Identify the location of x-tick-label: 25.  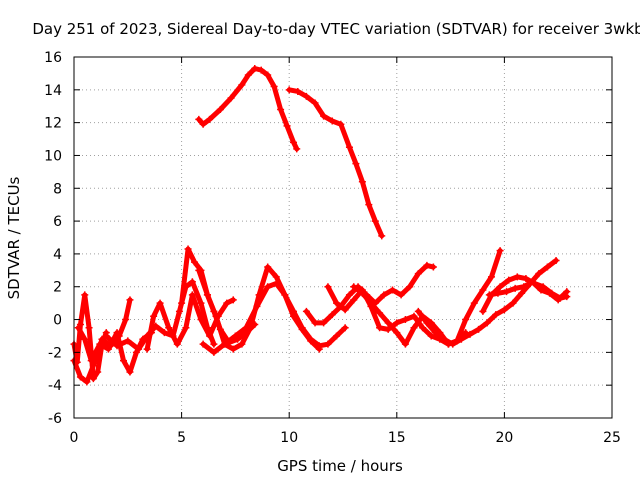
(612, 438).